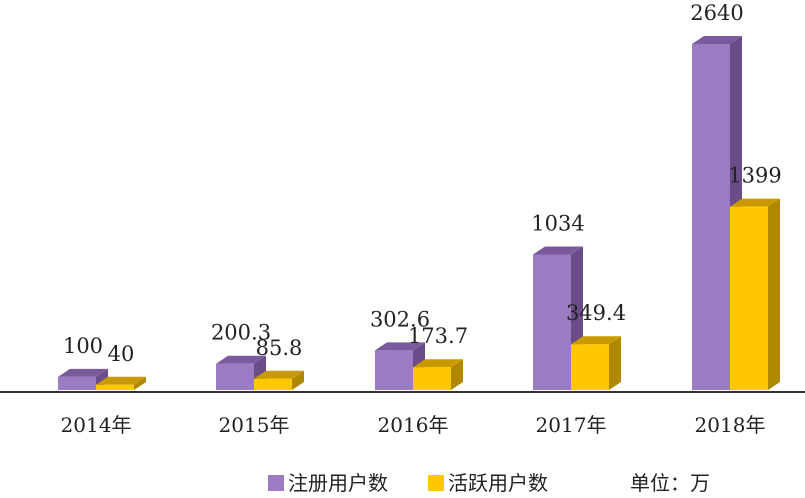 The image size is (805, 498). Describe the element at coordinates (670, 483) in the screenshot. I see `unit-note: 单位：万` at that location.